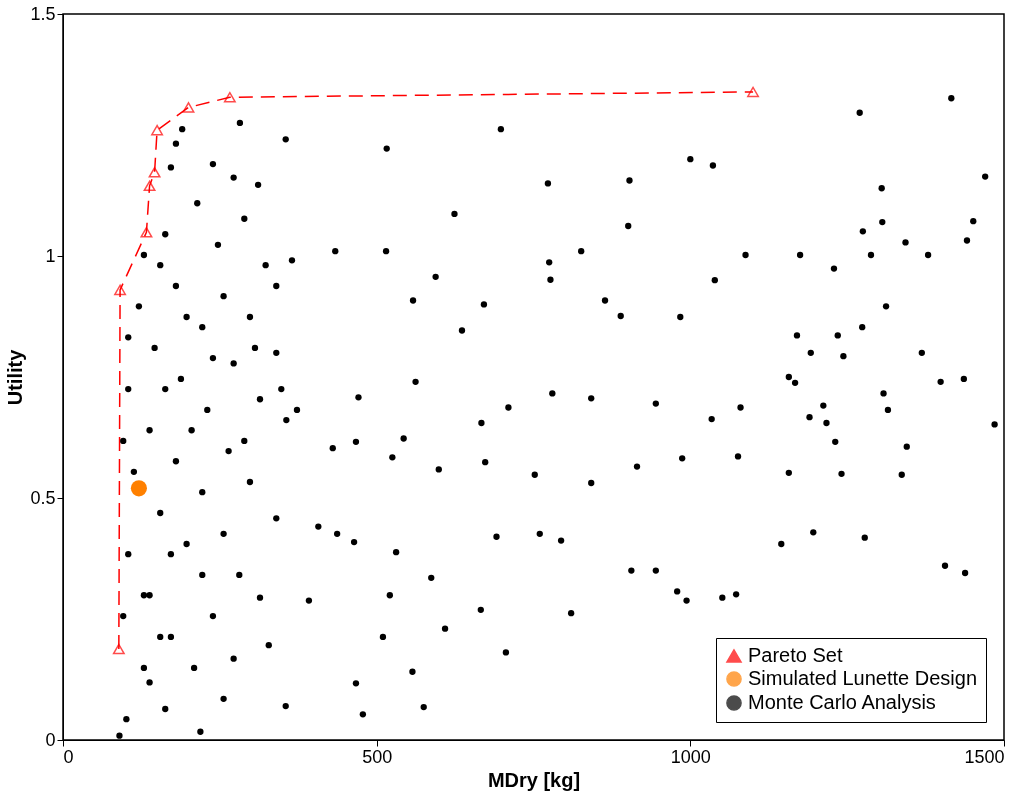 This screenshot has height=805, width=1026. Describe the element at coordinates (534, 779) in the screenshot. I see `x-axis-title: MDry [kg]` at that location.